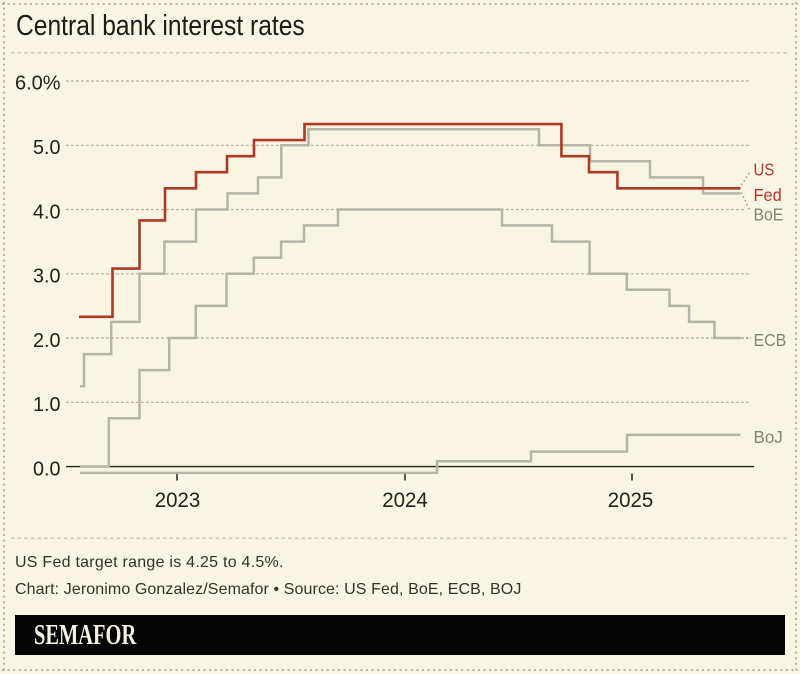 Image resolution: width=800 pixels, height=674 pixels. What do you see at coordinates (768, 437) in the screenshot?
I see `svg-text: BoJ` at bounding box center [768, 437].